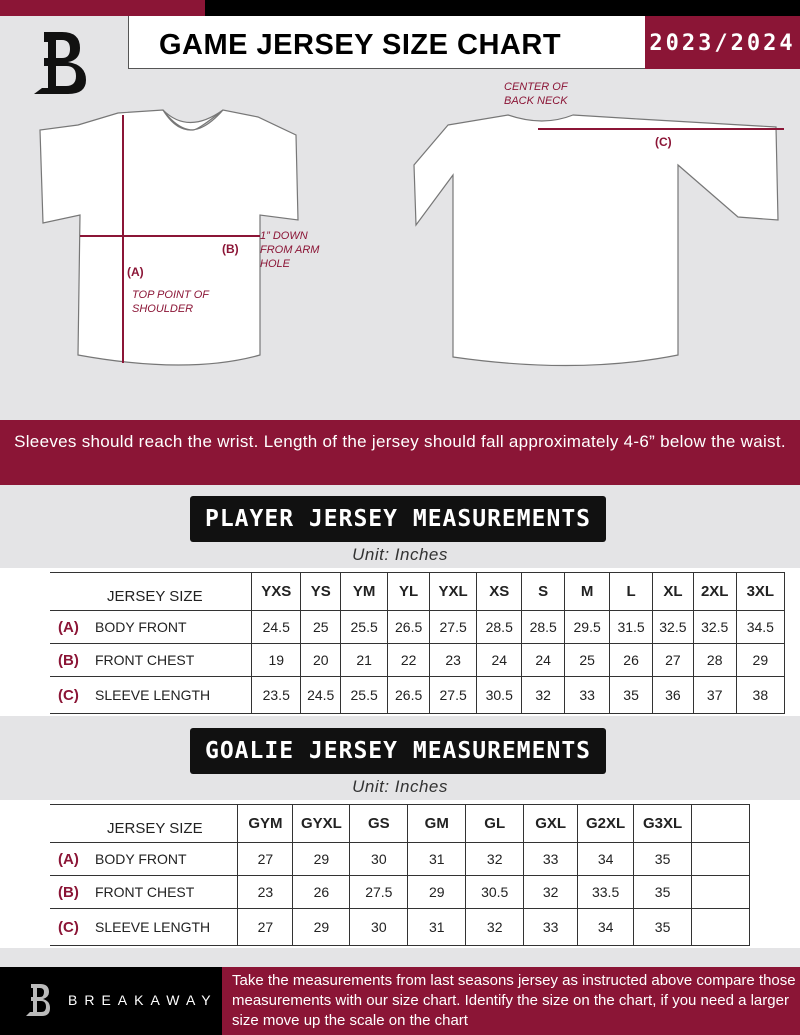 This screenshot has height=1035, width=800. What do you see at coordinates (714, 660) in the screenshot?
I see `measurement-cell: 28` at bounding box center [714, 660].